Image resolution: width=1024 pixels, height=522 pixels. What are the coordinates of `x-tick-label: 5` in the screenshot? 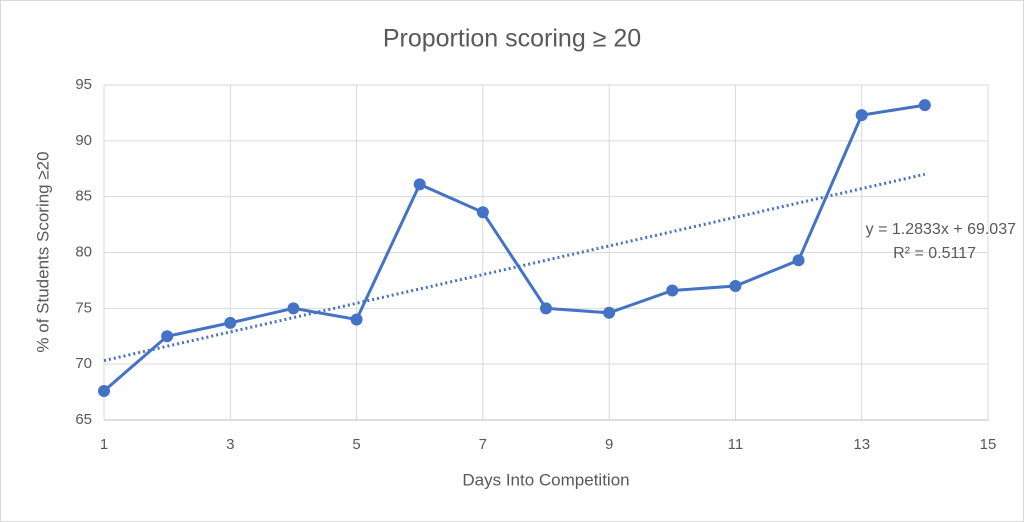 It's located at (356, 444).